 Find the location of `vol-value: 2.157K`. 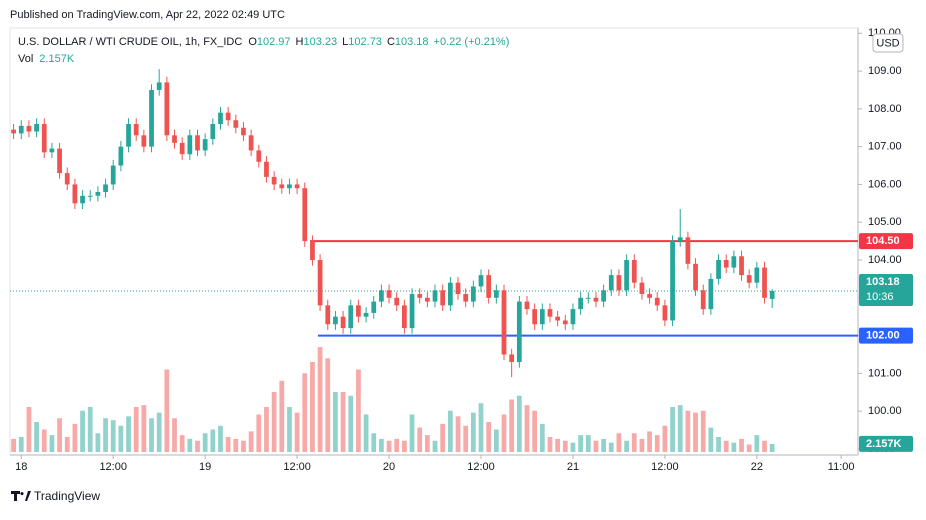

vol-value: 2.157K is located at coordinates (57, 59).